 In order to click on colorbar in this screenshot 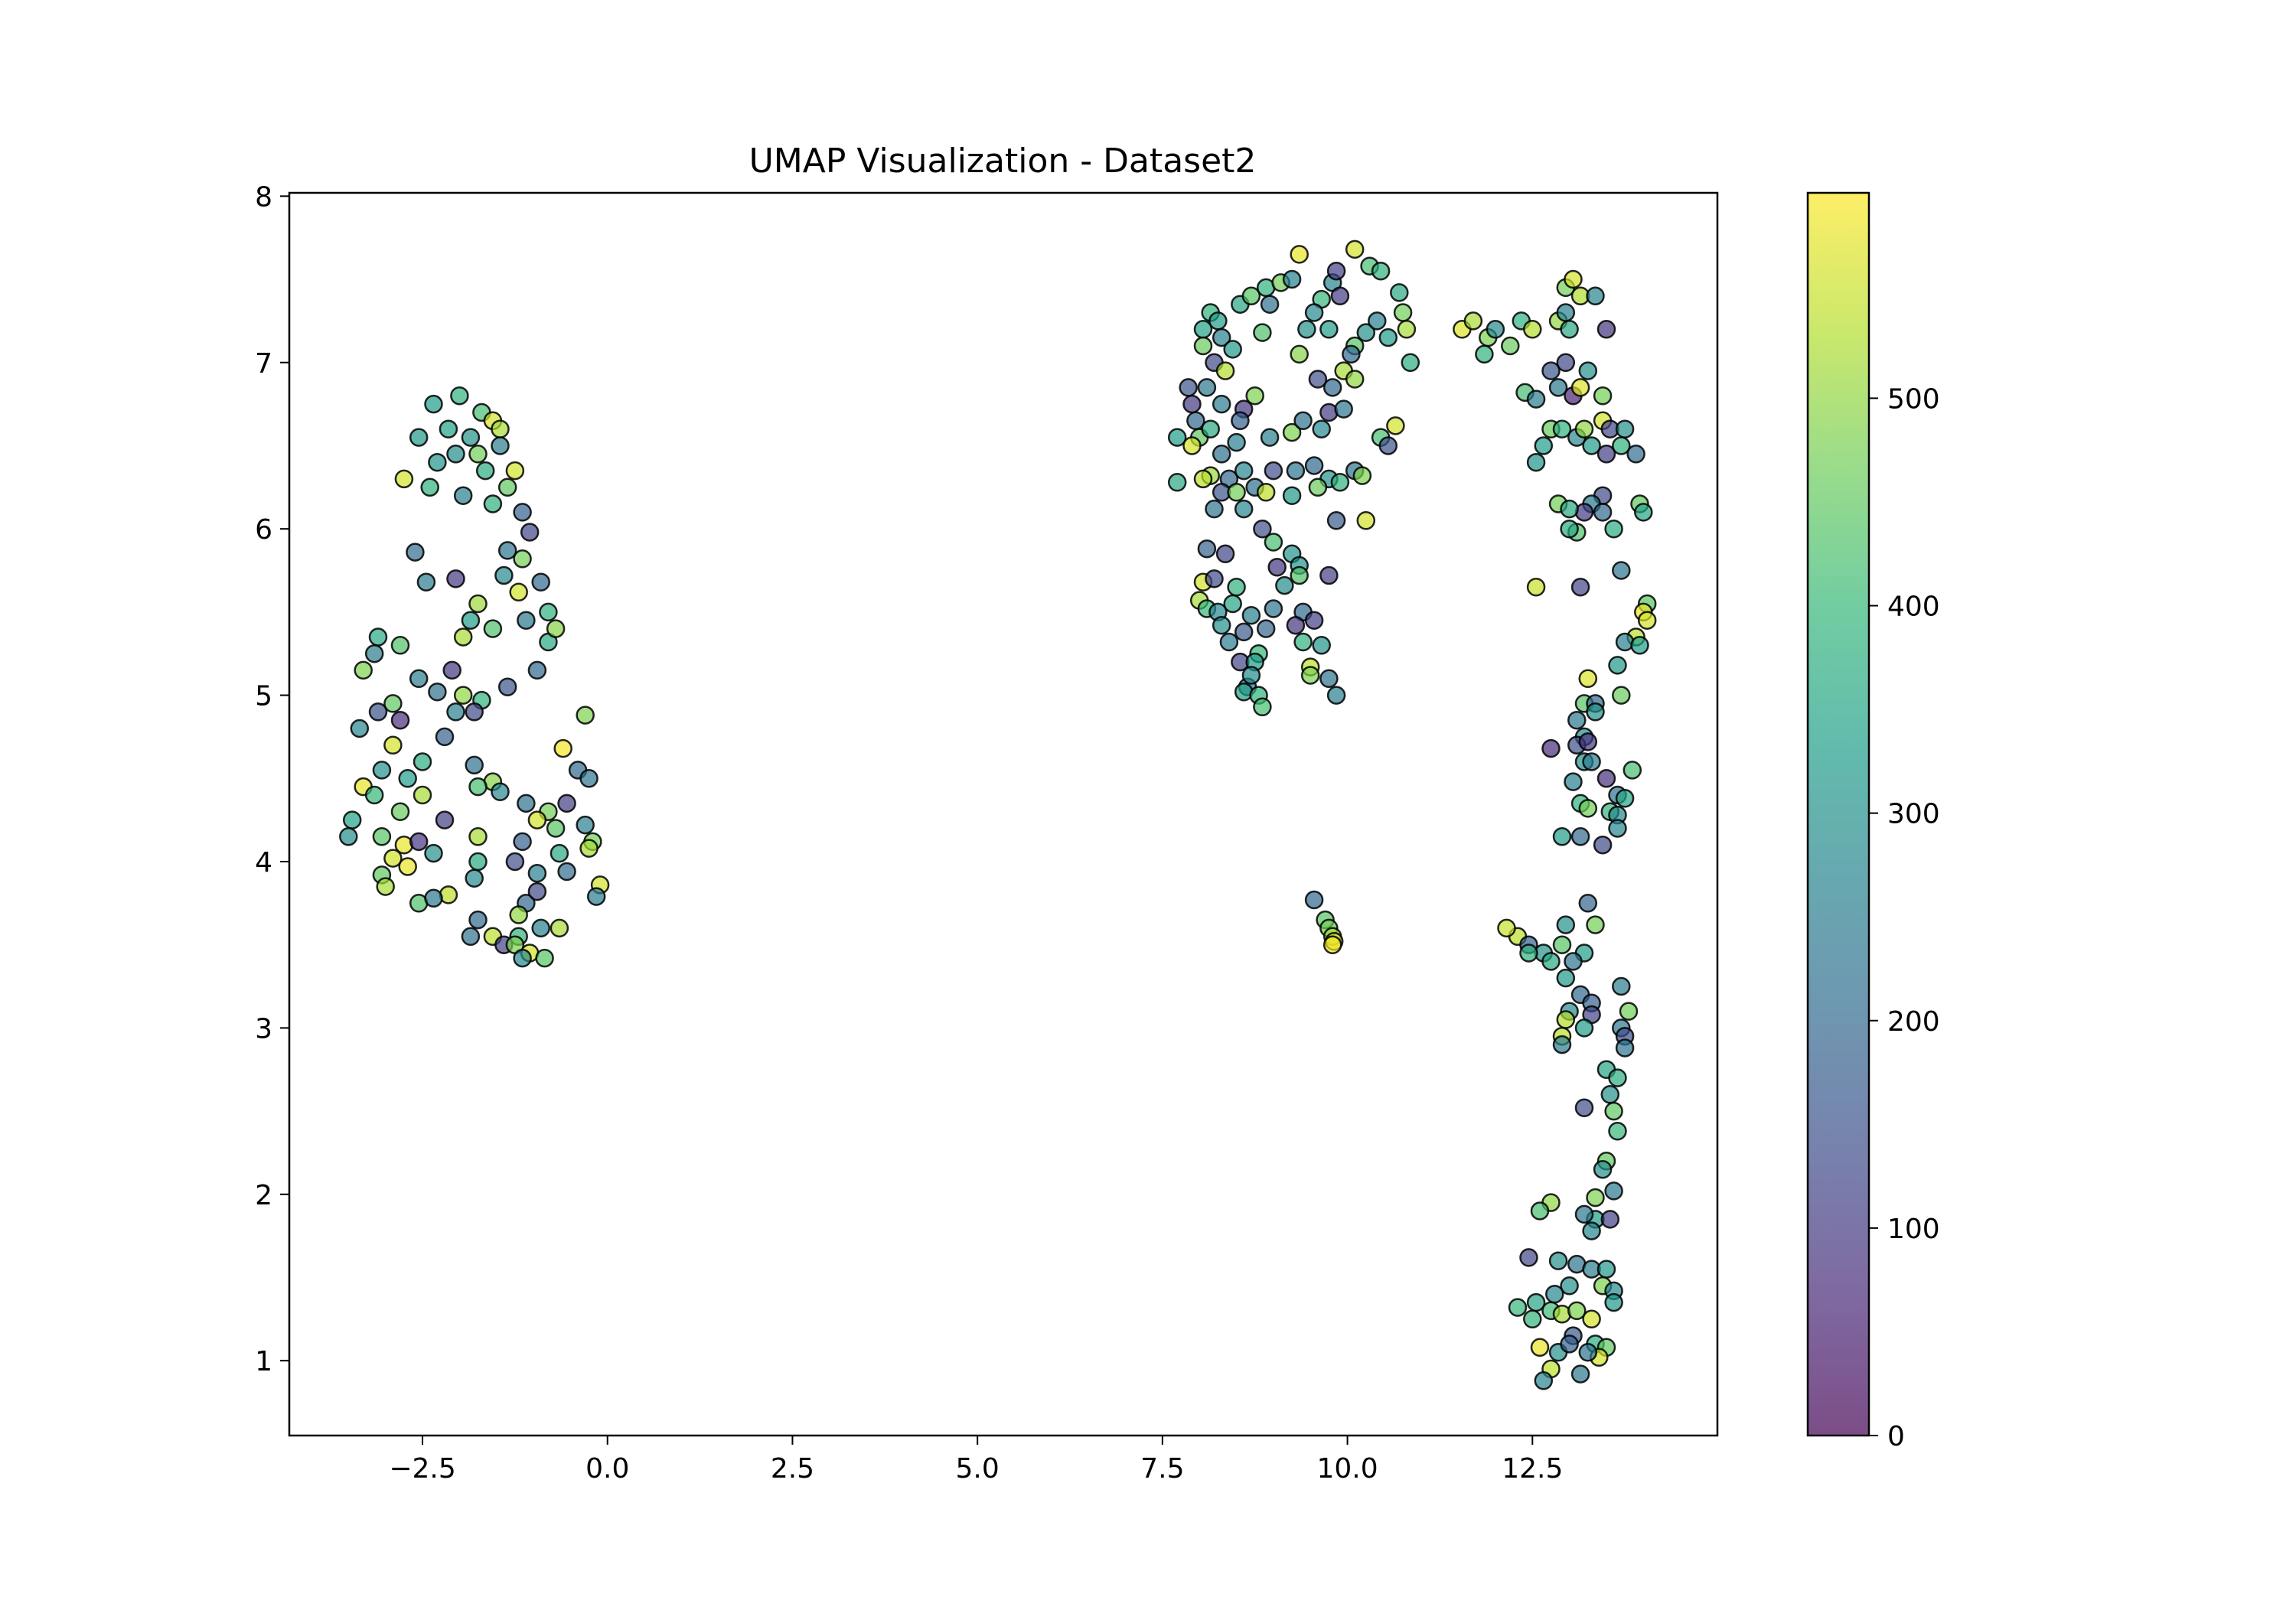, I will do `click(1838, 814)`.